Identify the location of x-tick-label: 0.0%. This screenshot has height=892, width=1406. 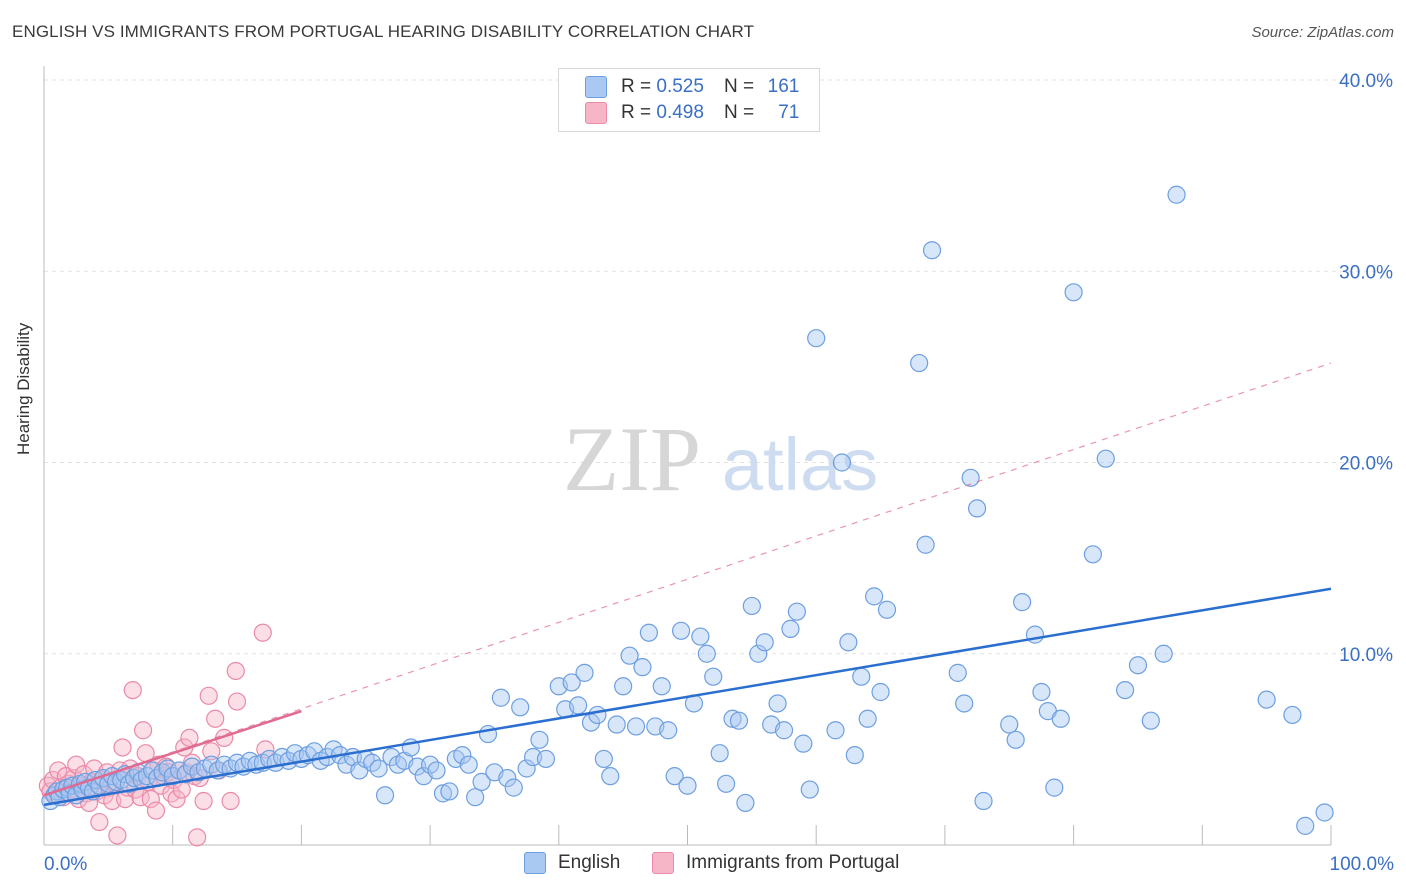
(65, 864).